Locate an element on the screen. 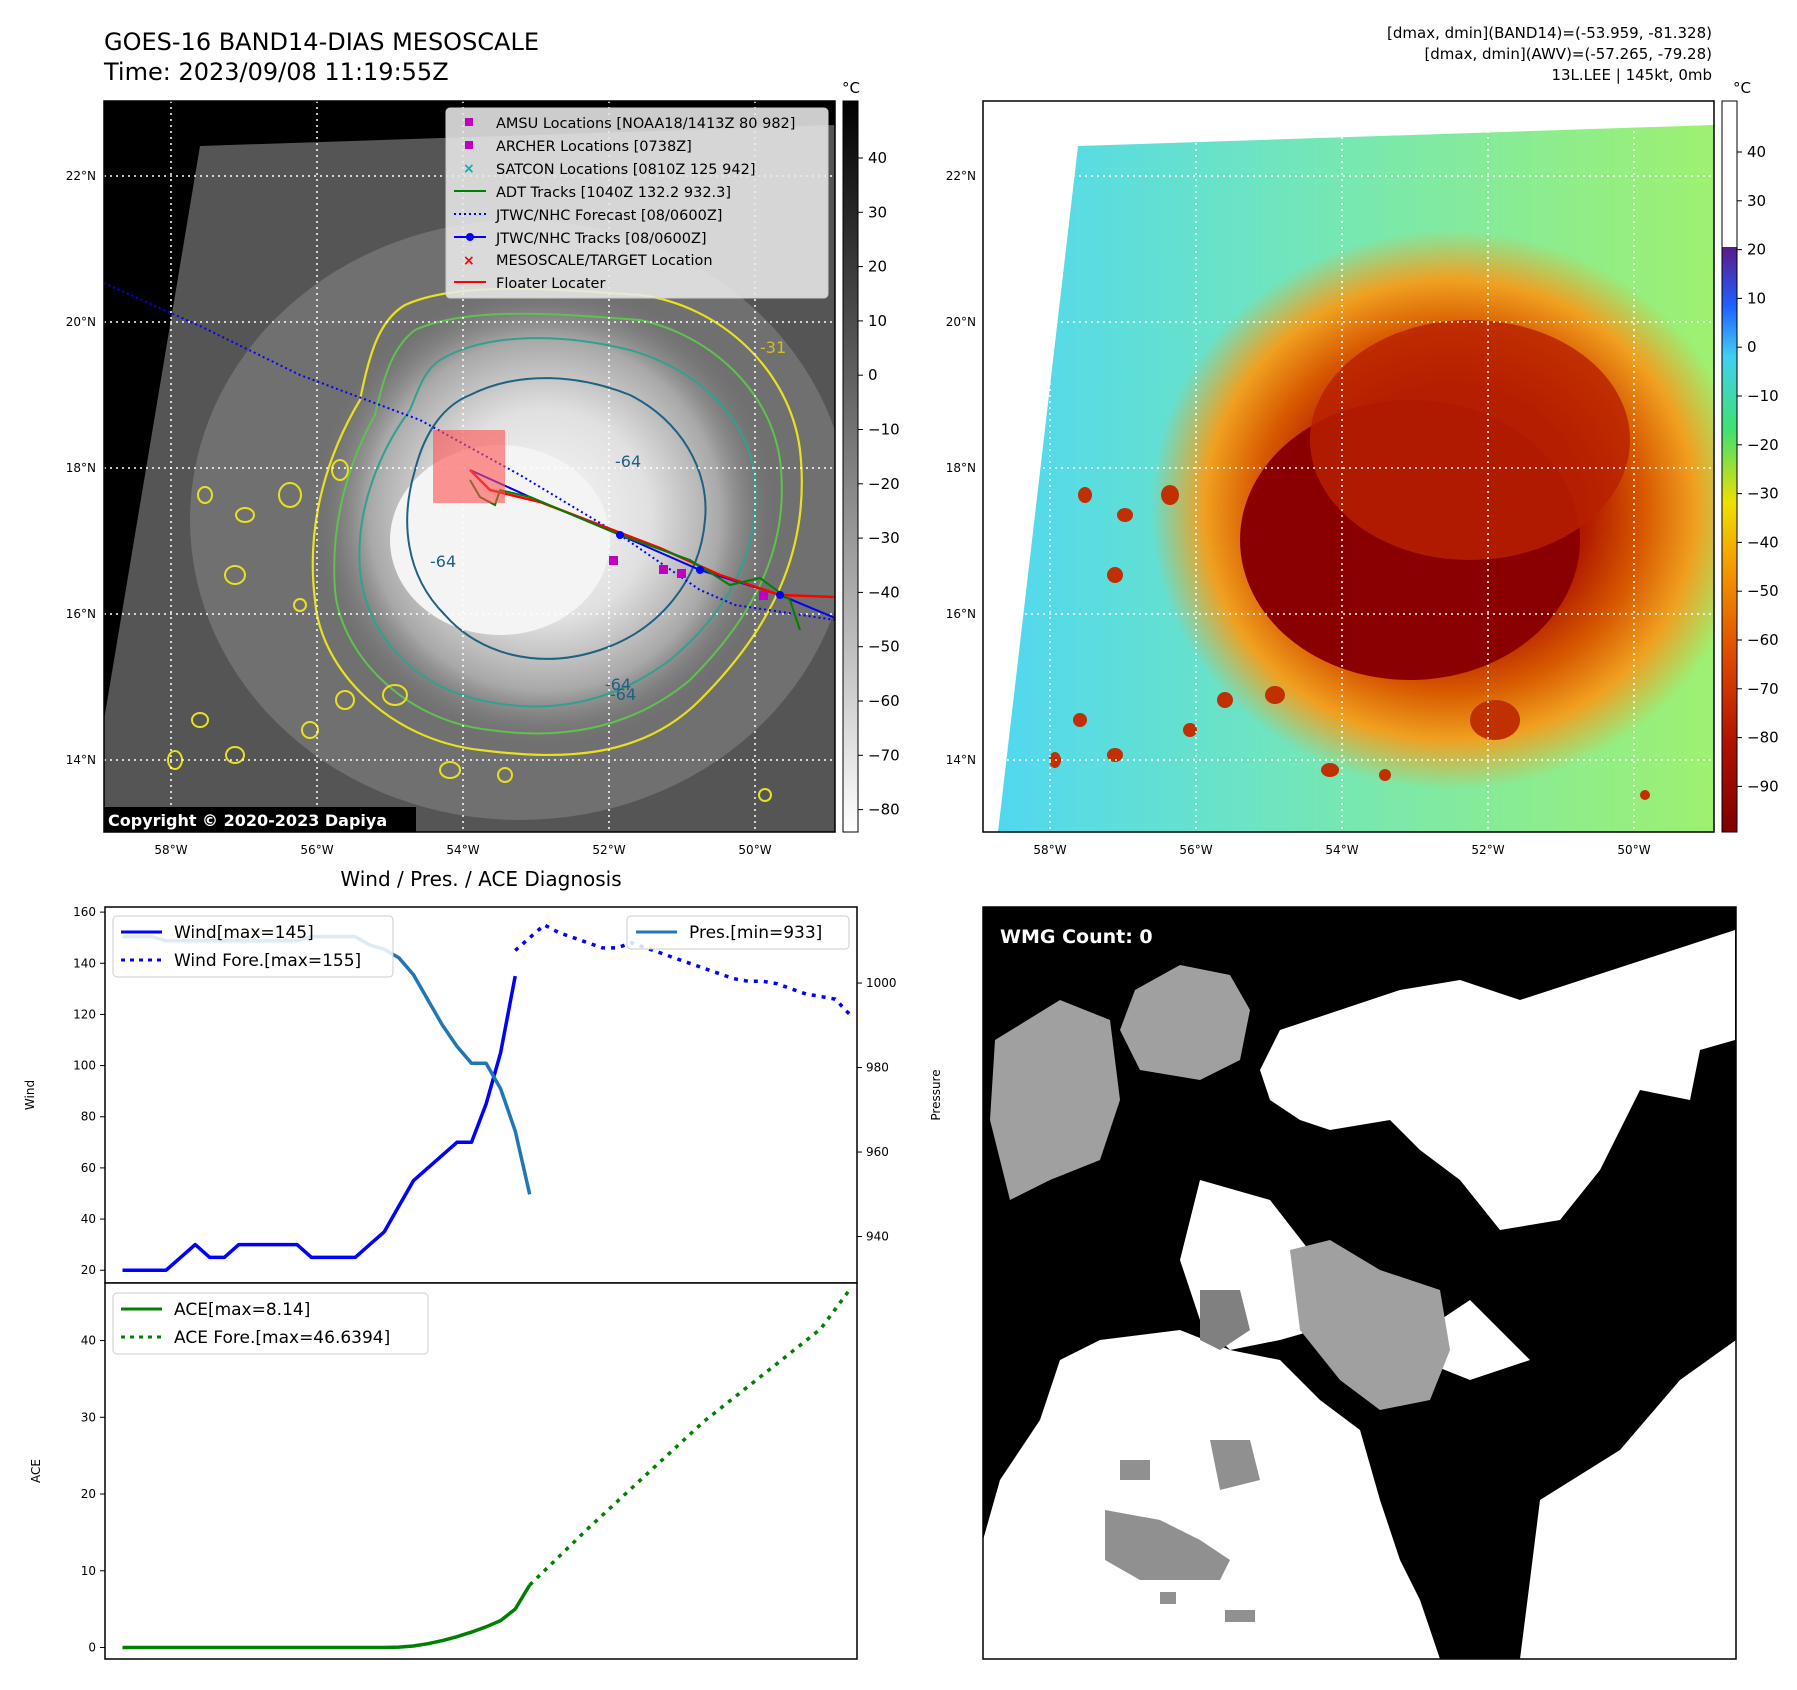  pressure-legend: Pres.[min=933] is located at coordinates (738, 932).